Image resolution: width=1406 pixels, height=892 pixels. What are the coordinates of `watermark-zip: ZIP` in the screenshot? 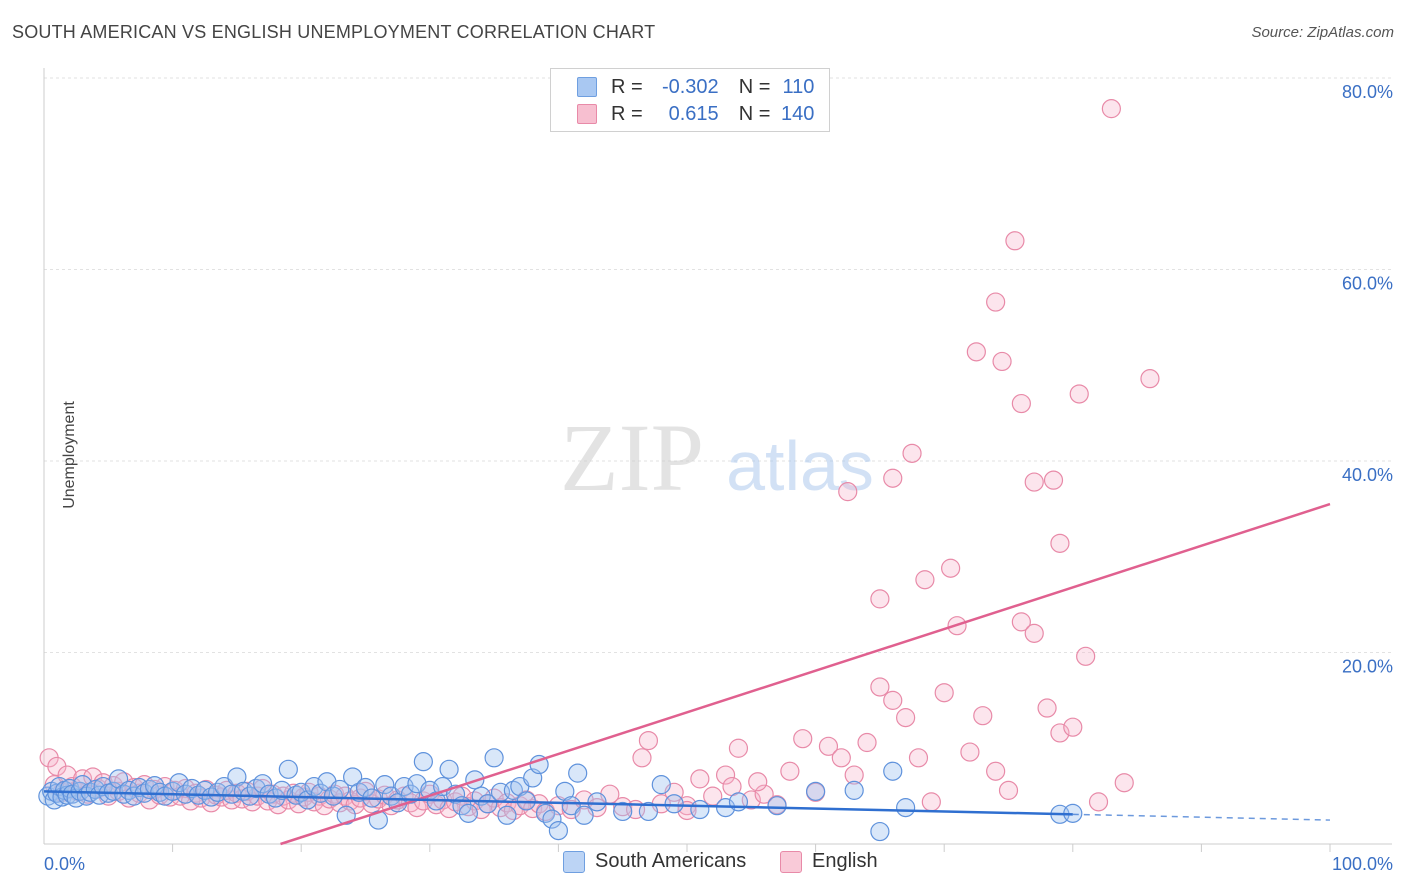 It's located at (632, 457).